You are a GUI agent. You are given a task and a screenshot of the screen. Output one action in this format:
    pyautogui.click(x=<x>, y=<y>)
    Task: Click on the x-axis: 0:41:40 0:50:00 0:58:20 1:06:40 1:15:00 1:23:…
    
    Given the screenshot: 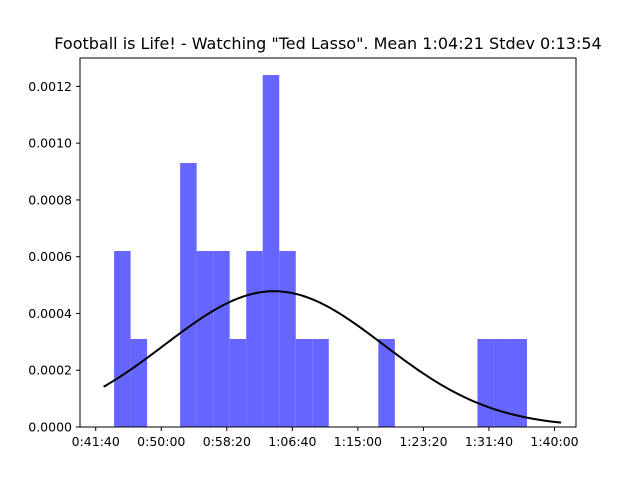 What is the action you would take?
    pyautogui.click(x=325, y=438)
    